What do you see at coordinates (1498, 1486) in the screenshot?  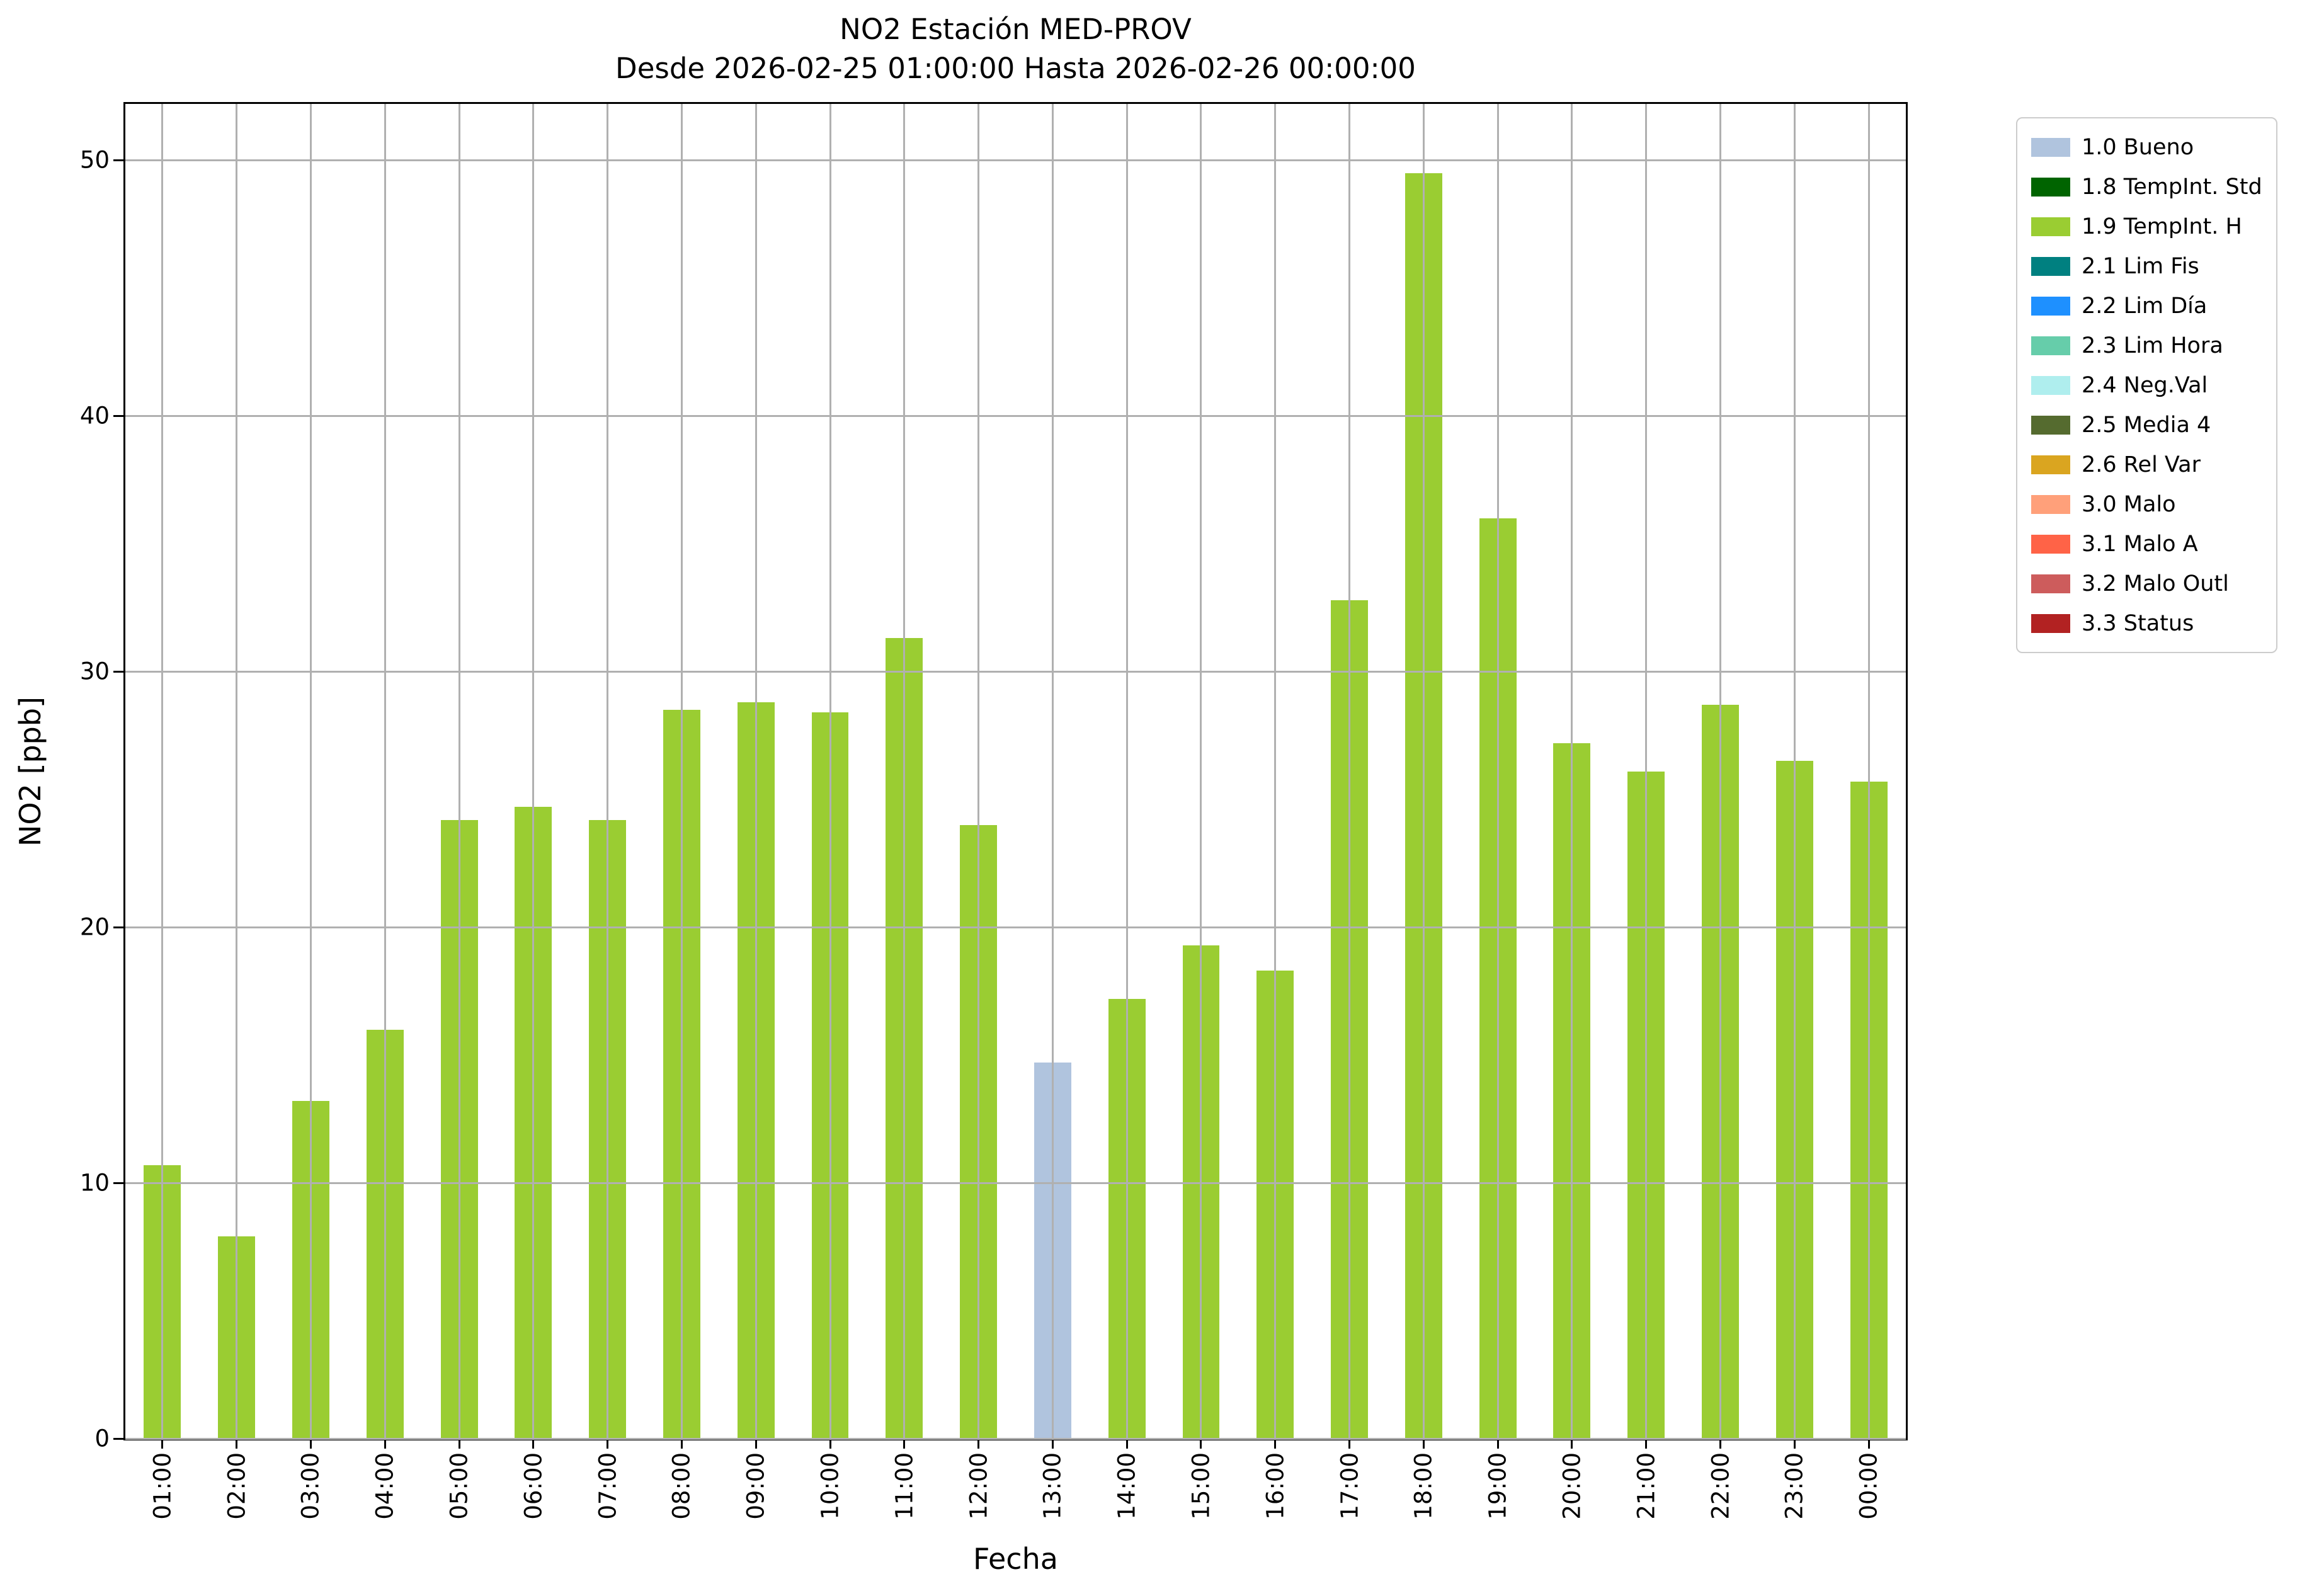 I see `x-tick-label: 19:00` at bounding box center [1498, 1486].